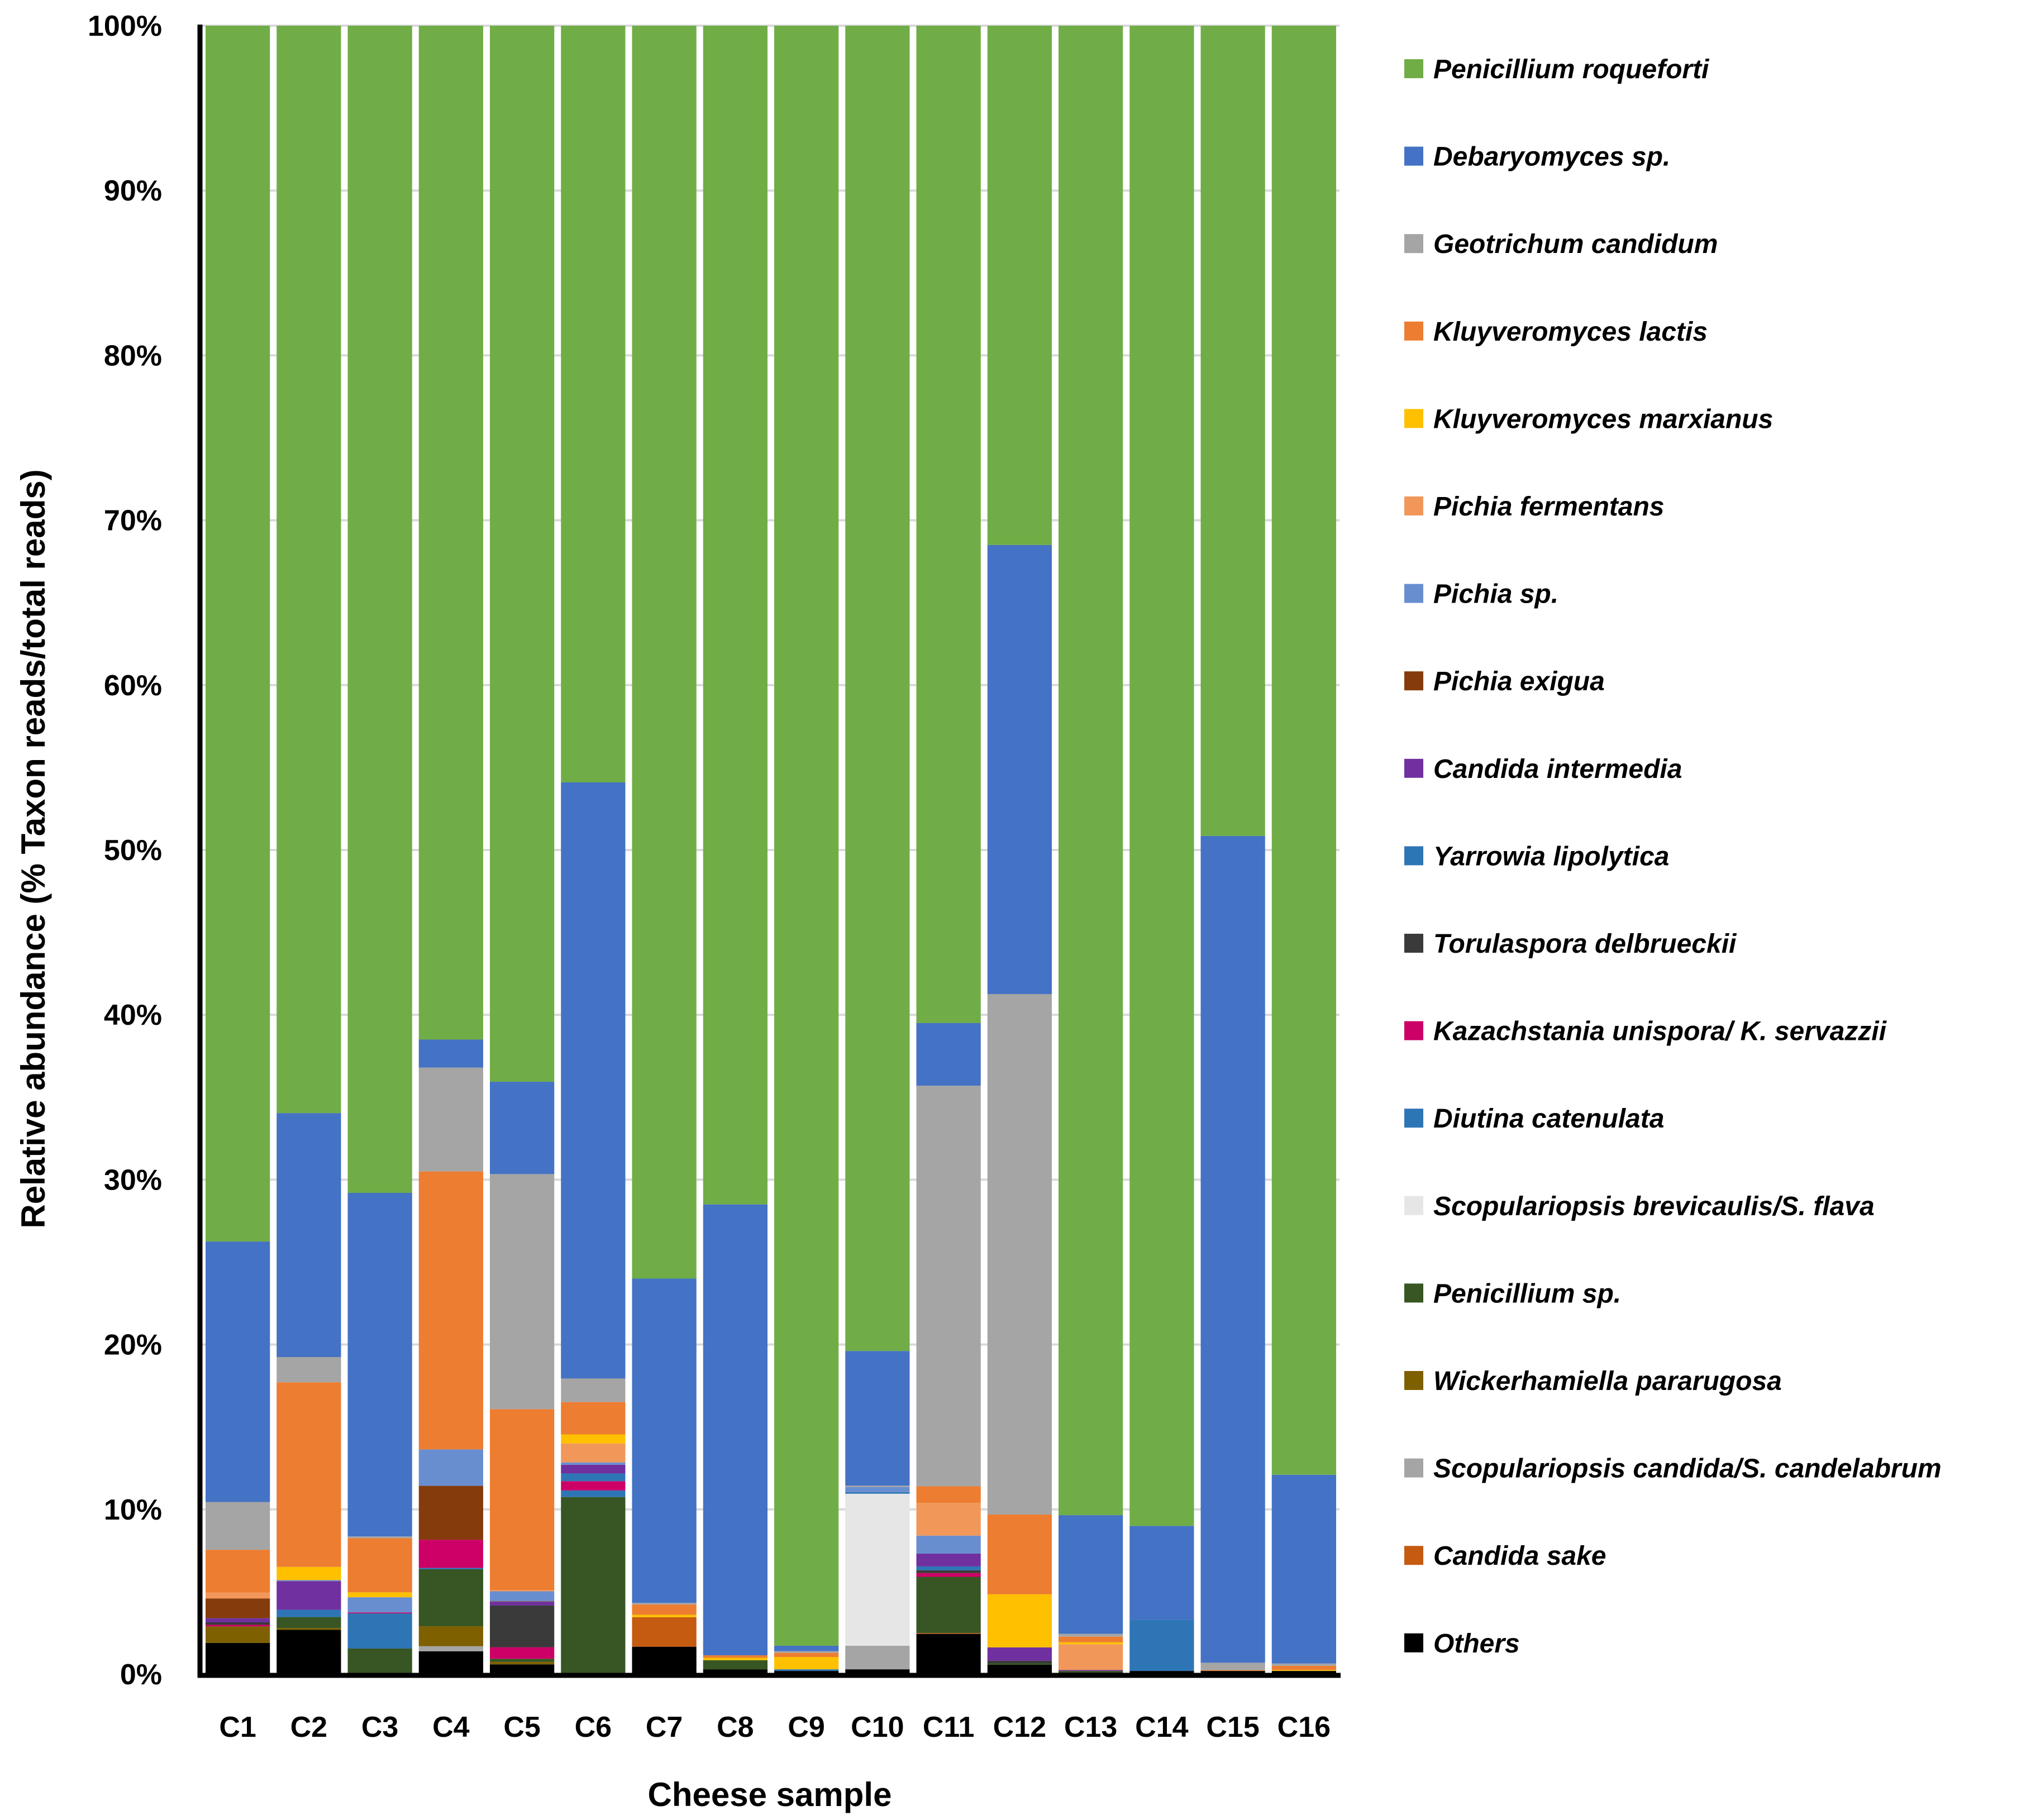 The image size is (2026, 1820). I want to click on legend-item: Penicillium sp., so click(1513, 1293).